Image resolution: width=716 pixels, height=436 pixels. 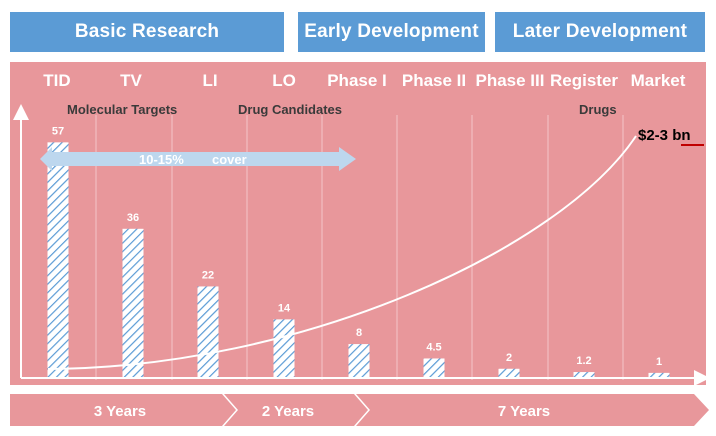 What do you see at coordinates (284, 80) in the screenshot?
I see `phase-label-lo: LO` at bounding box center [284, 80].